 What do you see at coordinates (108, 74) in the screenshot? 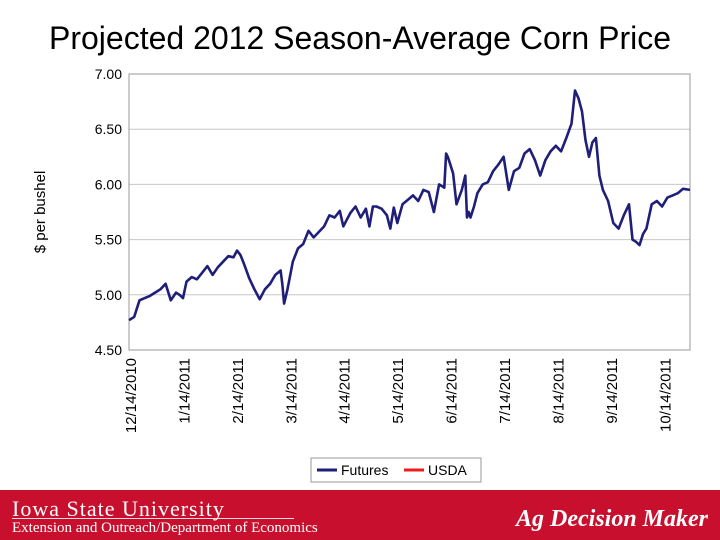
I see `y-tick-label: 7.00` at bounding box center [108, 74].